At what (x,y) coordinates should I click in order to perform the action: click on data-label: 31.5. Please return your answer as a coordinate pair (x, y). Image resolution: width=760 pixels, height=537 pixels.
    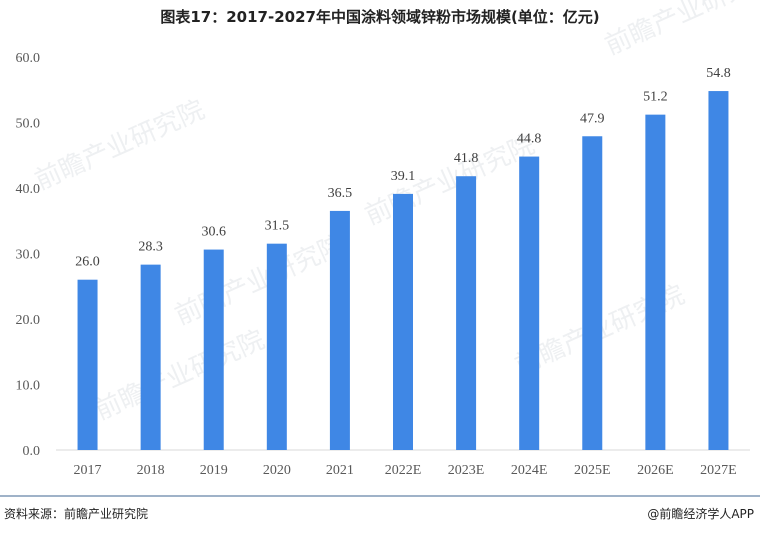
    Looking at the image, I should click on (277, 226).